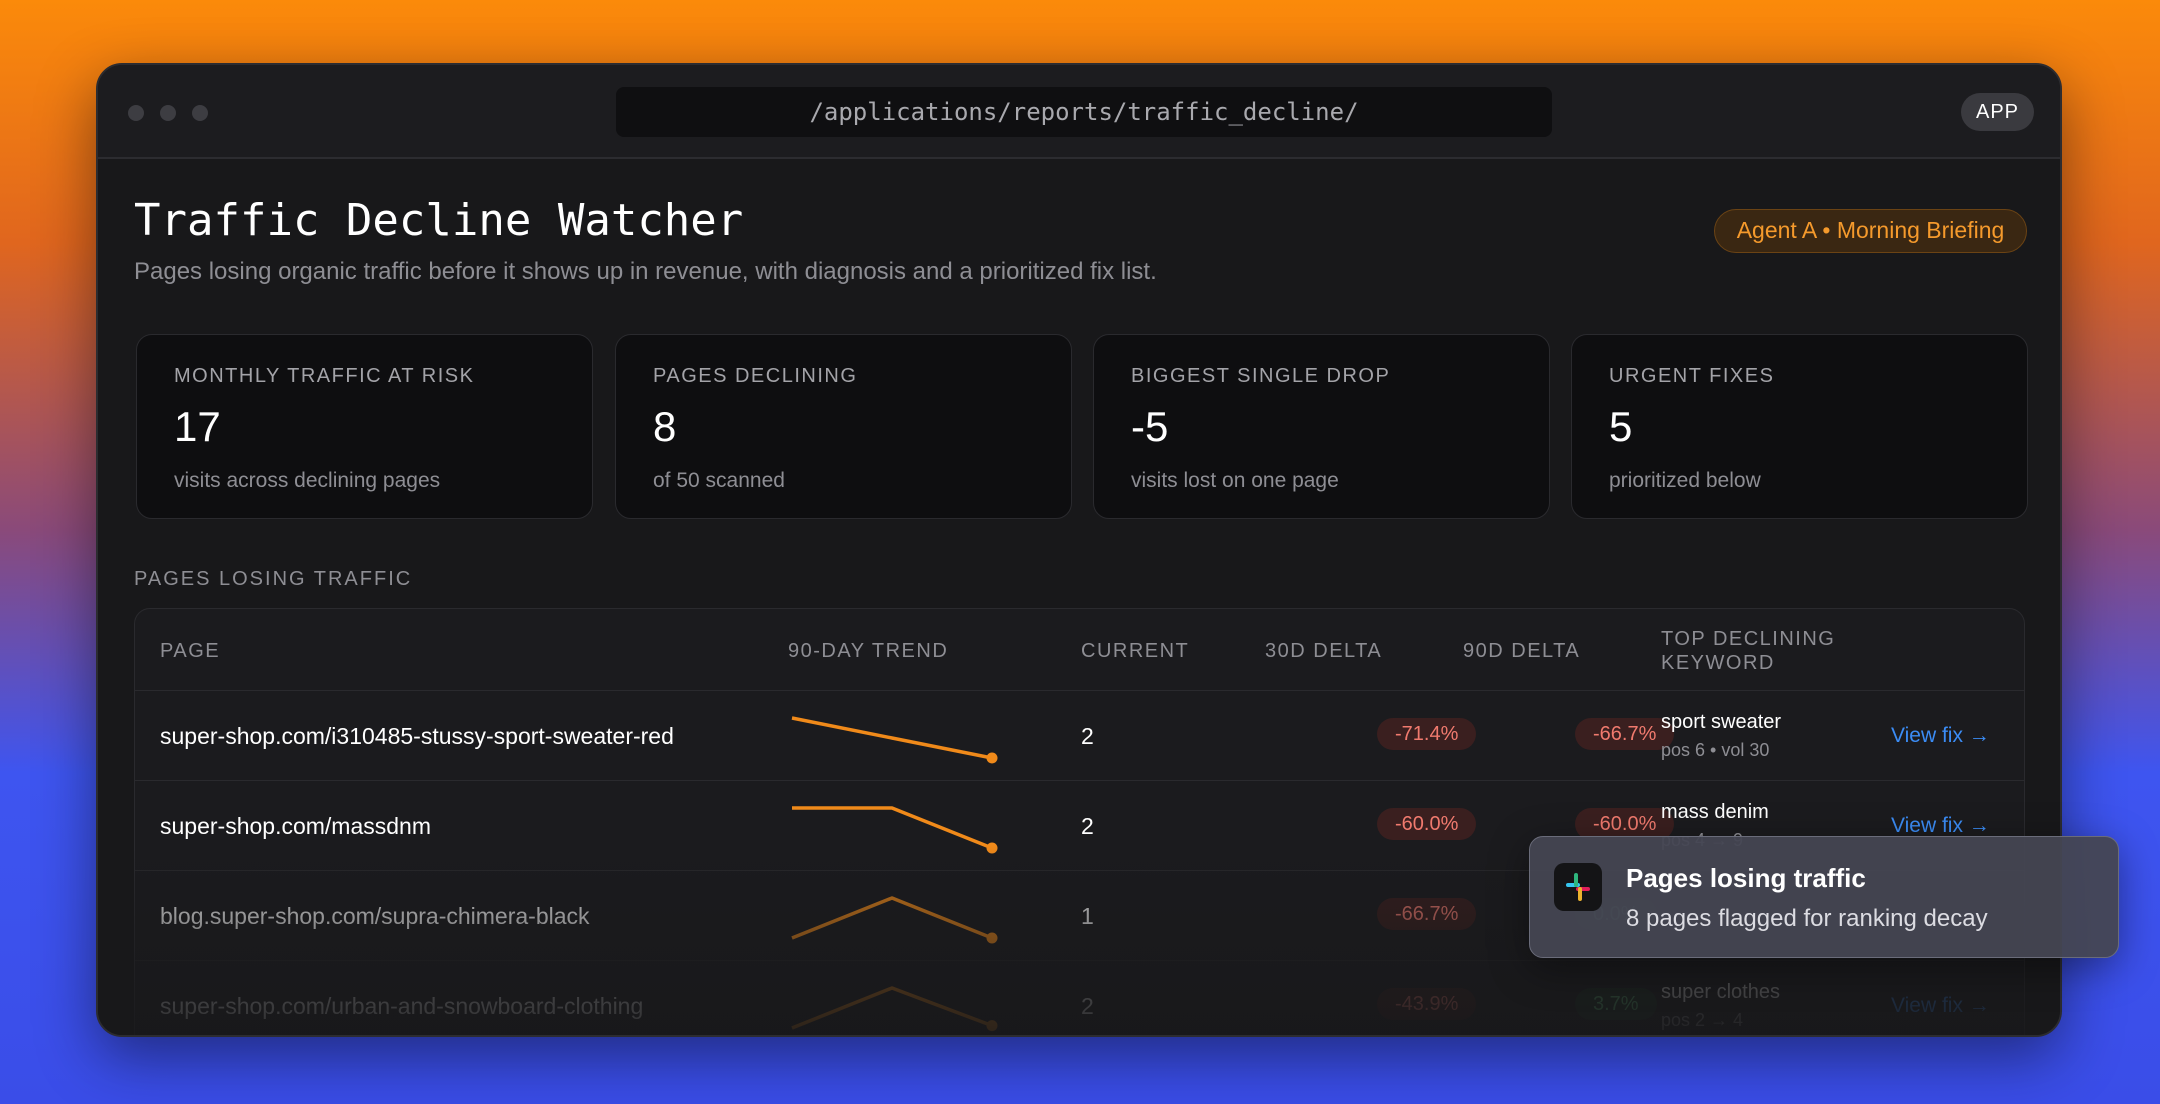 Image resolution: width=2160 pixels, height=1104 pixels. Describe the element at coordinates (1702, 1020) in the screenshot. I see `keyword-detail: pos 2 → 4` at that location.